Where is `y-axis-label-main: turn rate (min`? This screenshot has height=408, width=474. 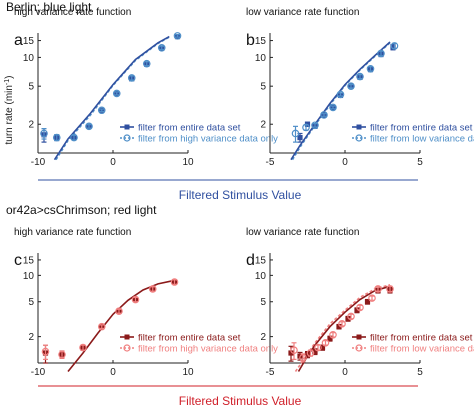 y-axis-label-main: turn rate (min is located at coordinates (9, 114).